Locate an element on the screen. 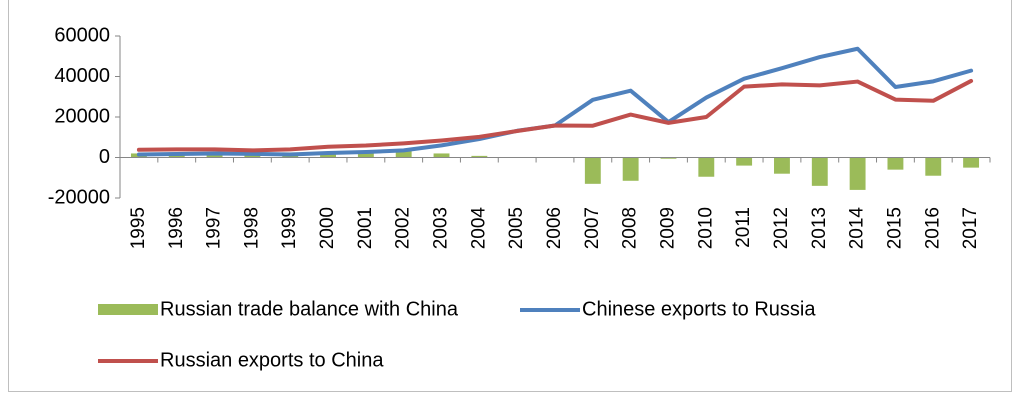 Image resolution: width=1014 pixels, height=394 pixels. x-tick-label: 1996 is located at coordinates (176, 228).